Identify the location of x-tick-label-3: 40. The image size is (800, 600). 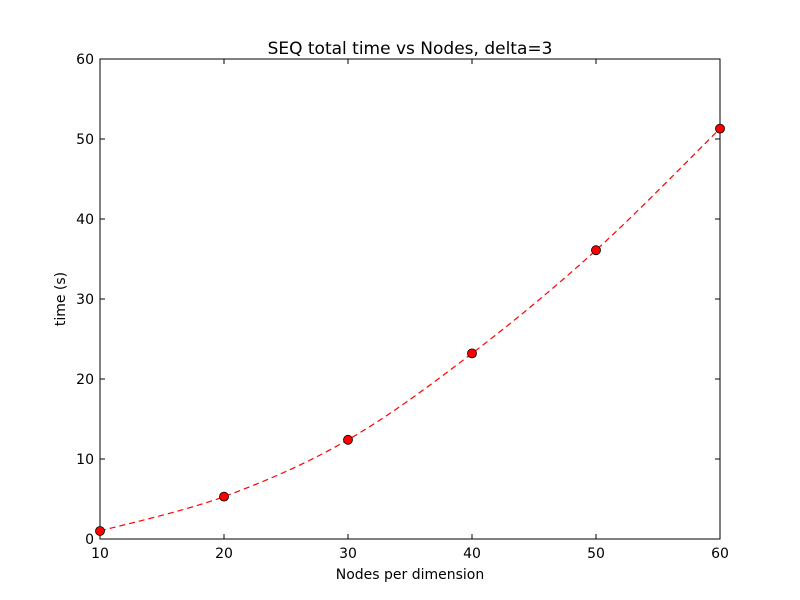
(472, 554).